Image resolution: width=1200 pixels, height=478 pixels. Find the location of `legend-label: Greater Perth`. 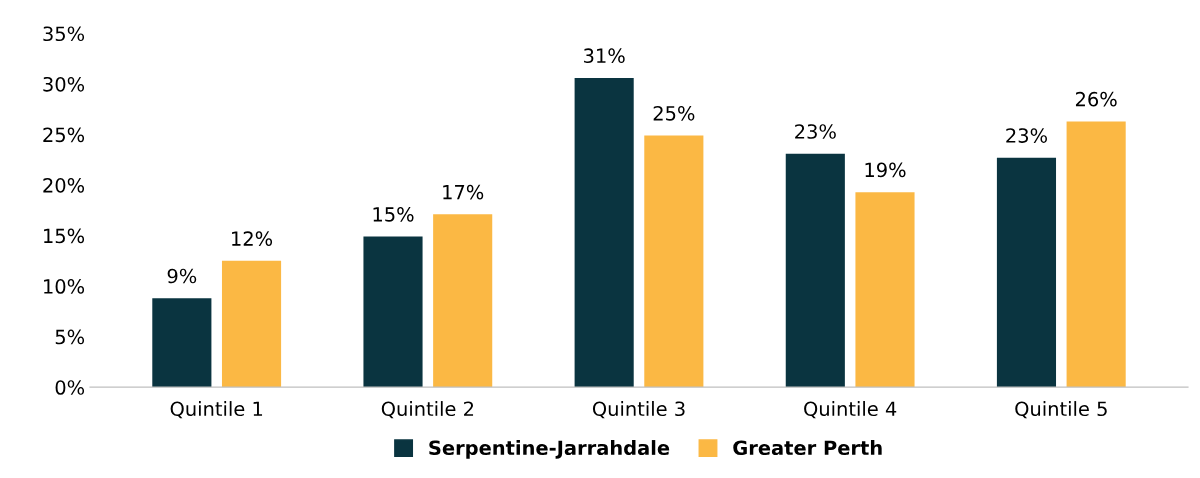

legend-label: Greater Perth is located at coordinates (807, 448).